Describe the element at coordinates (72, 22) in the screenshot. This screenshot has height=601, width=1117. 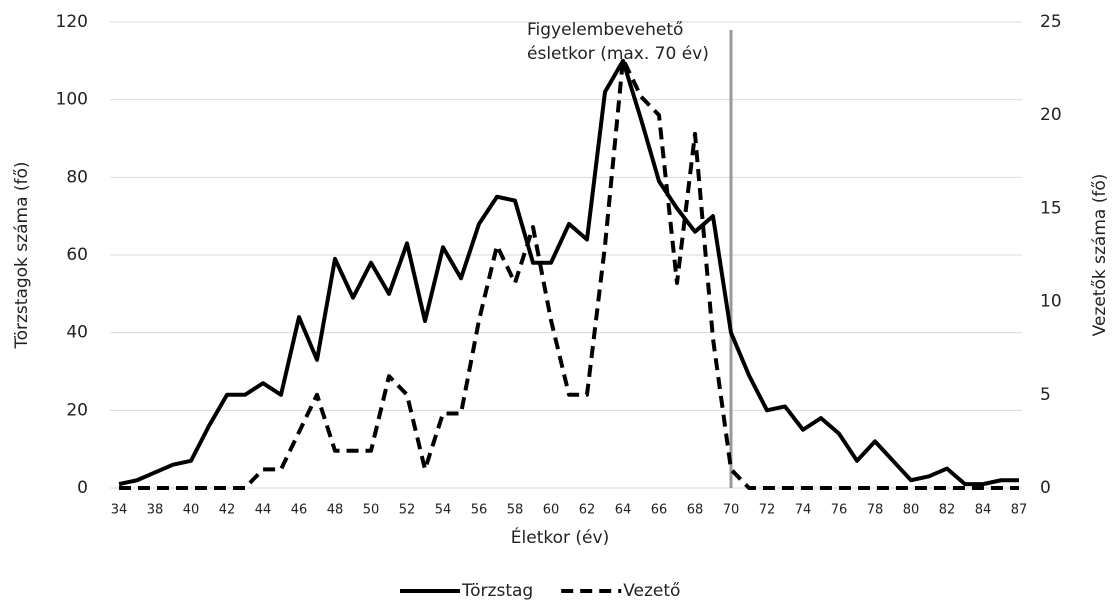
I see `y-tick-label: 120` at that location.